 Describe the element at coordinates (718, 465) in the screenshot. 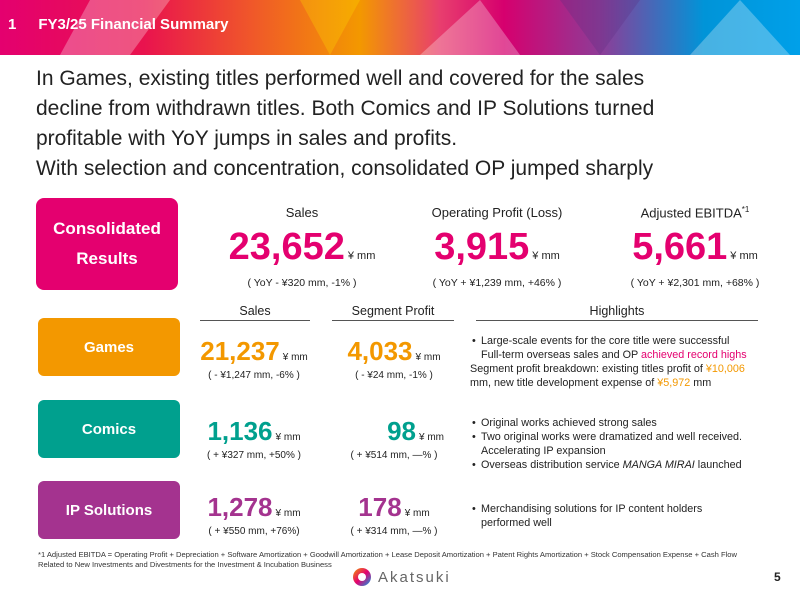

I see `highlight-text: launched` at that location.